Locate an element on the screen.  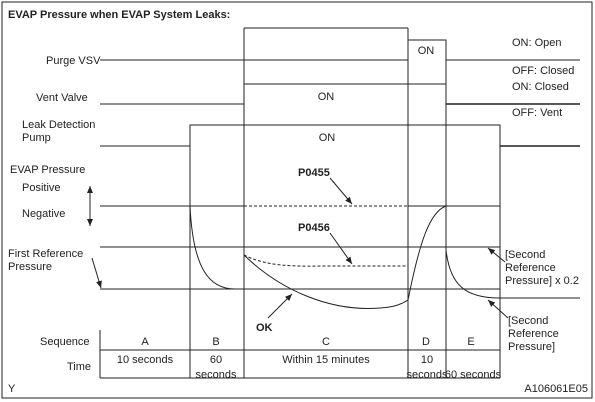
sequence-letter: A is located at coordinates (145, 342).